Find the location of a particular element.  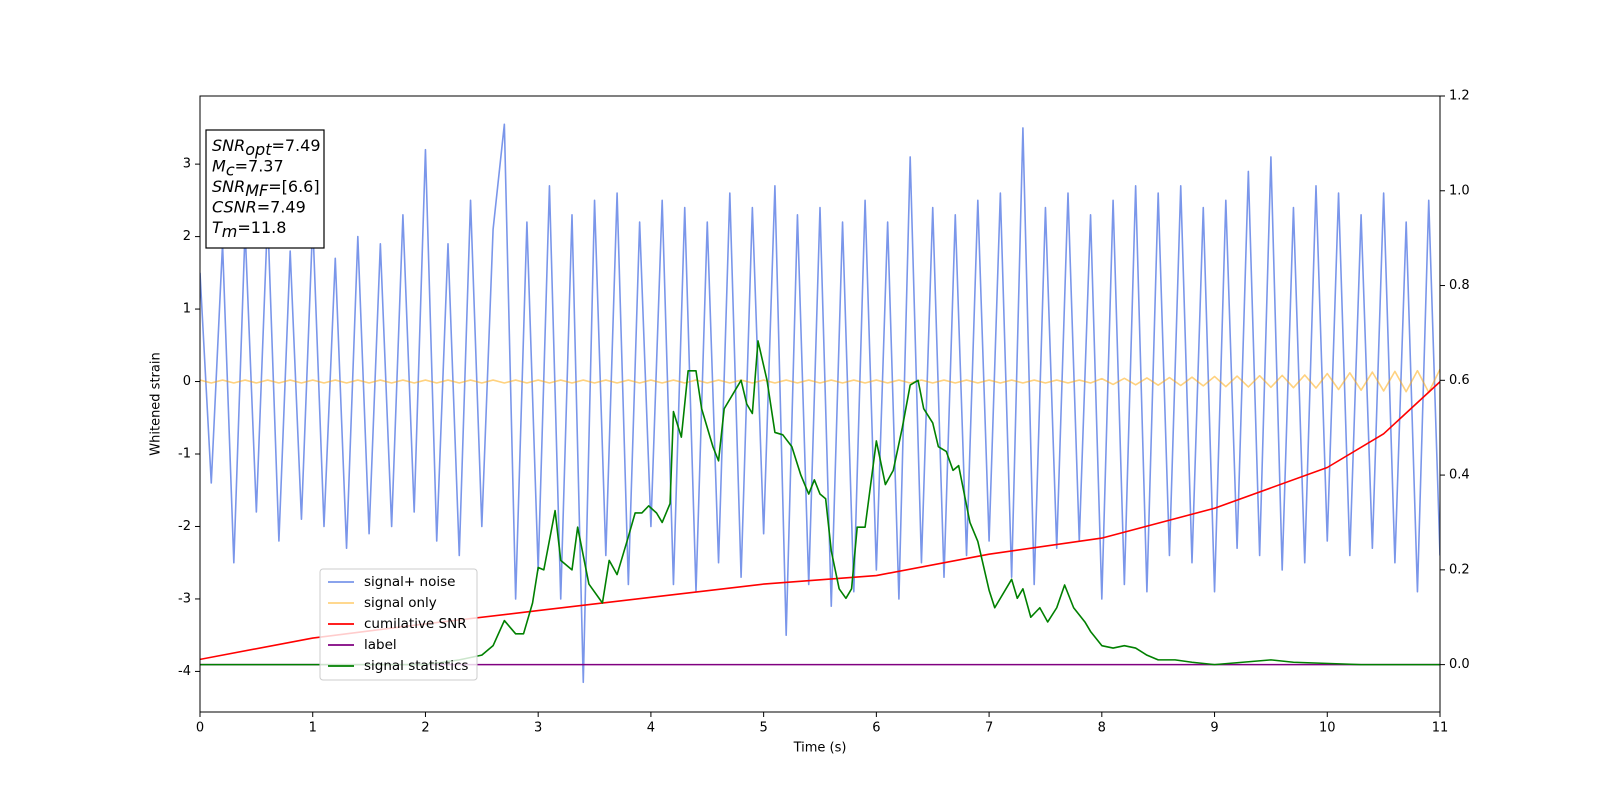

legend-label: label is located at coordinates (380, 645).